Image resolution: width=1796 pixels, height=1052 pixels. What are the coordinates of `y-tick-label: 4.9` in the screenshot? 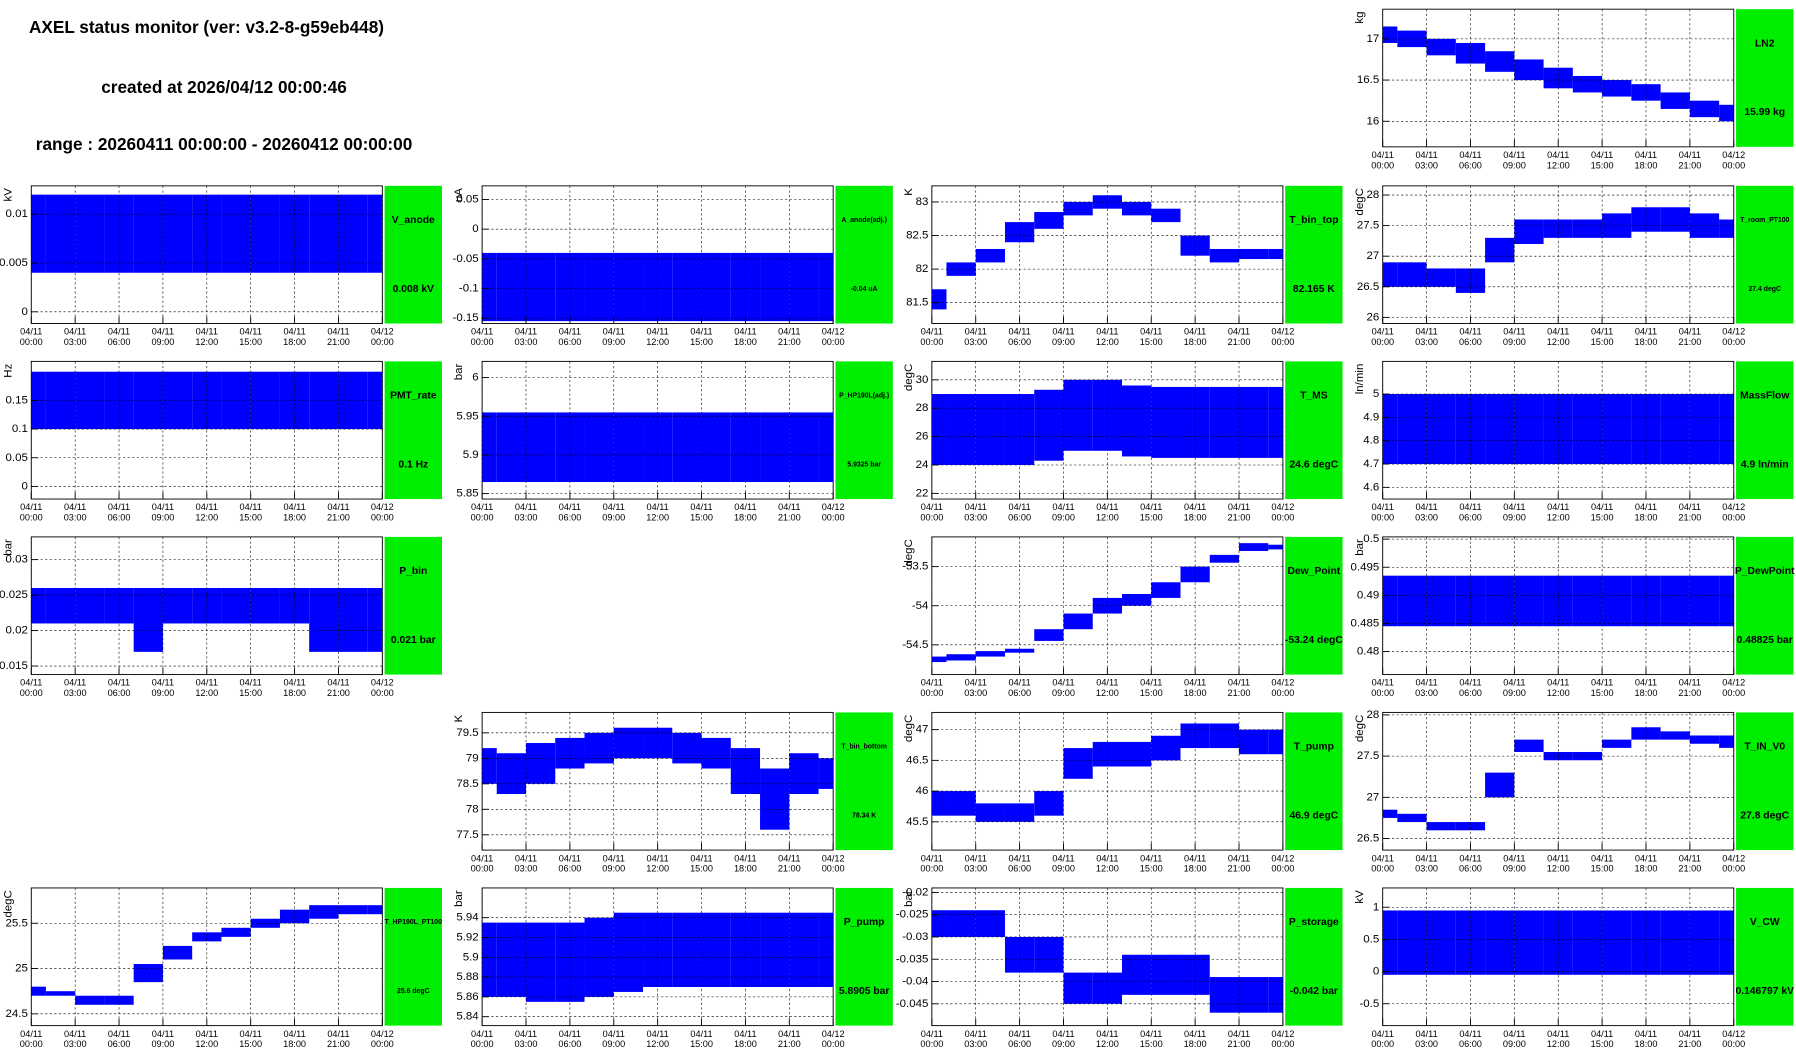 It's located at (1371, 417).